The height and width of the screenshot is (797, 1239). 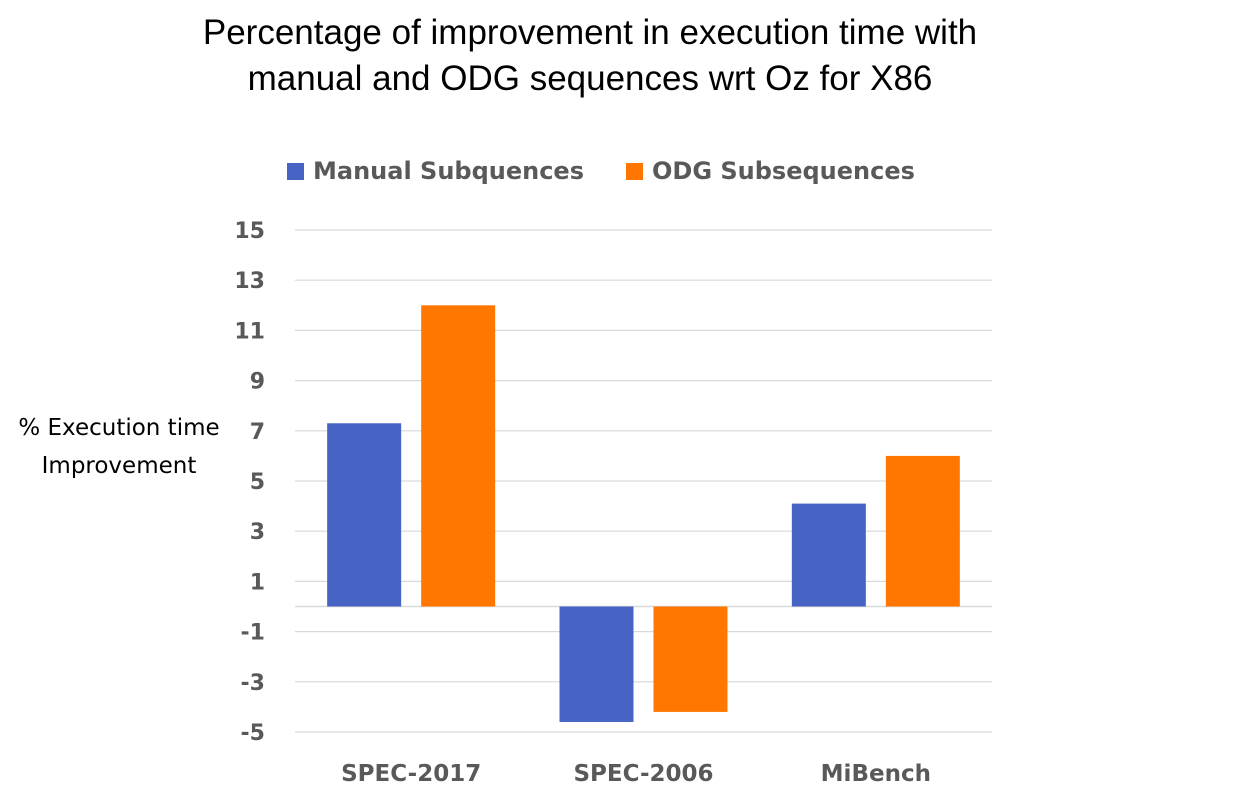 What do you see at coordinates (922, 531) in the screenshot?
I see `bar-odg-mibench` at bounding box center [922, 531].